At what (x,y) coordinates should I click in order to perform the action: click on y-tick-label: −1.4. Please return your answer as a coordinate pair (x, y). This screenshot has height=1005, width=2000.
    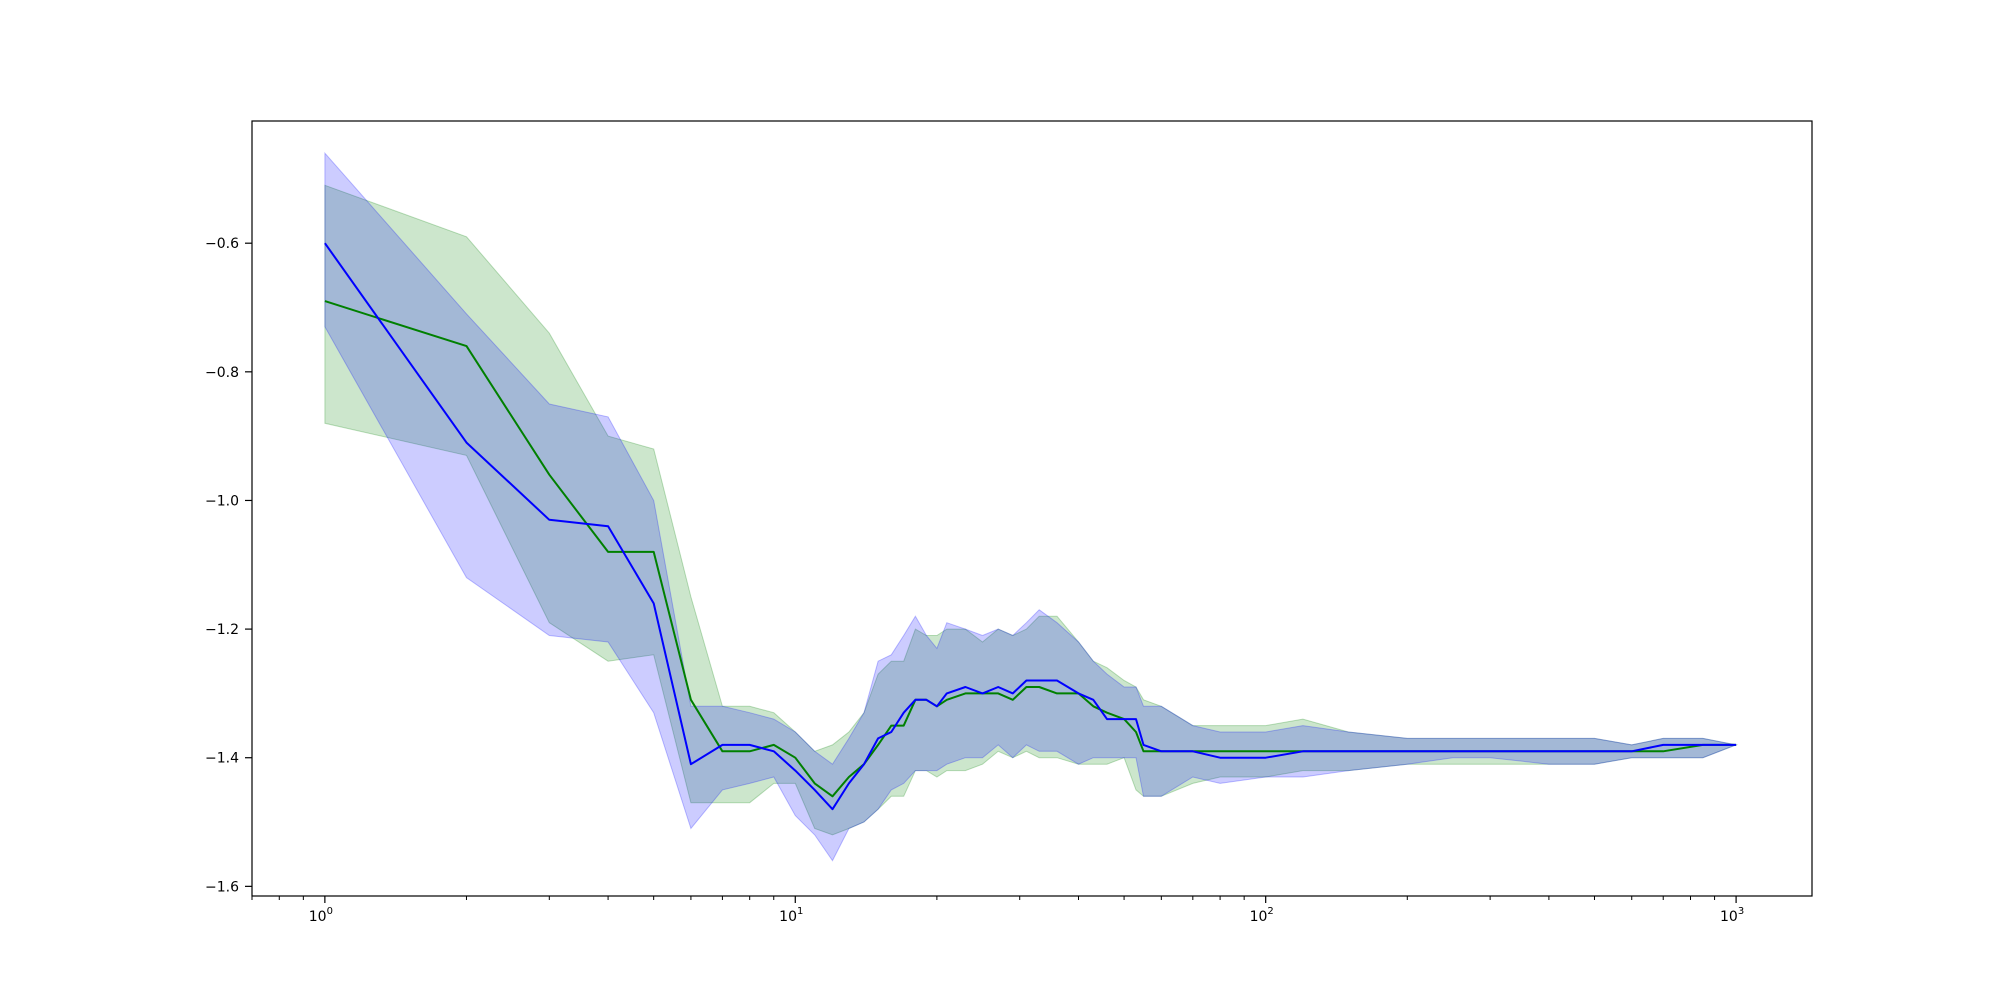
    Looking at the image, I should click on (222, 759).